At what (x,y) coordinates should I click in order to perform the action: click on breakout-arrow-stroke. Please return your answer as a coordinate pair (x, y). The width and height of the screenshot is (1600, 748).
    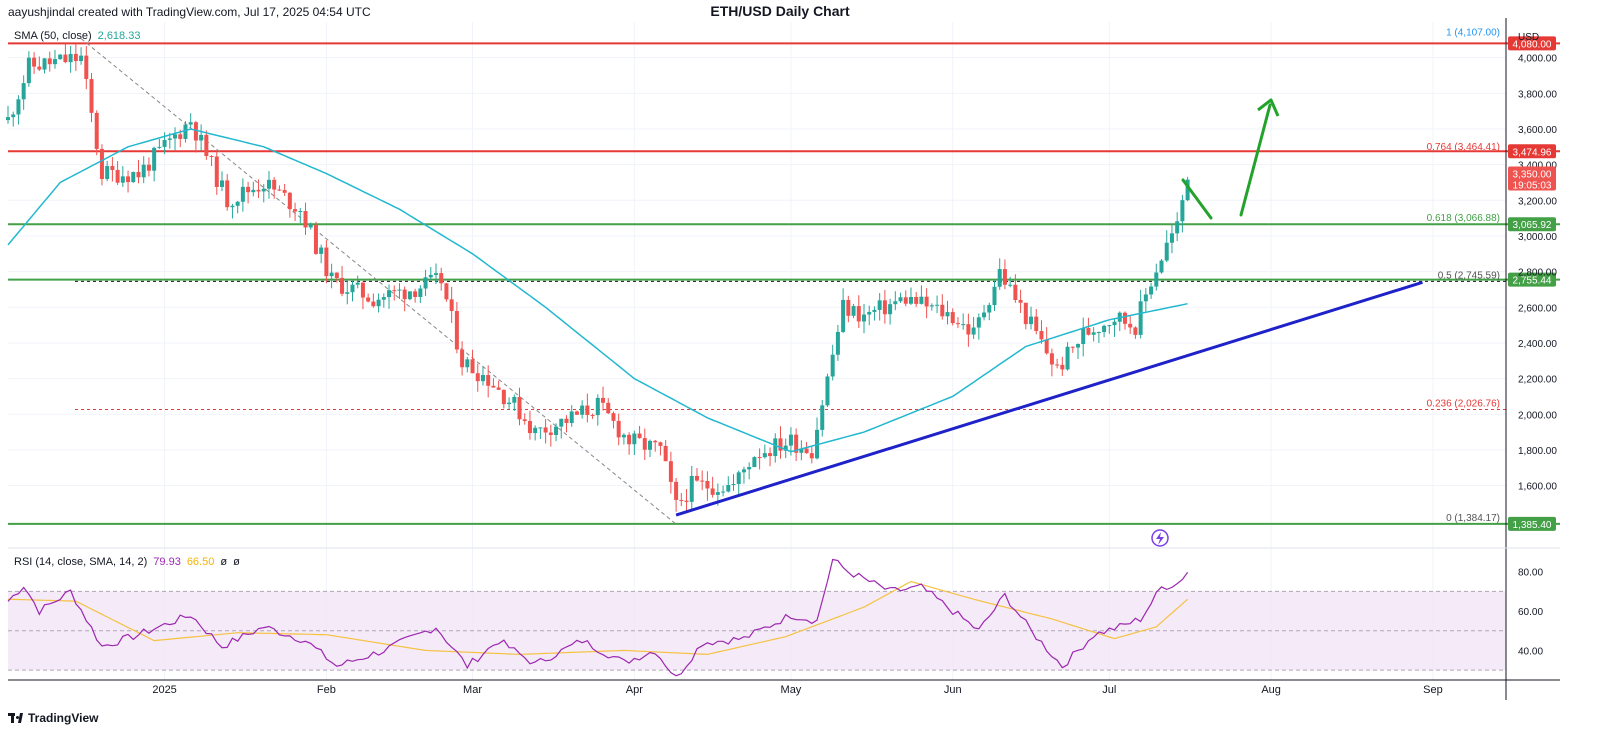
    Looking at the image, I should click on (1255, 160).